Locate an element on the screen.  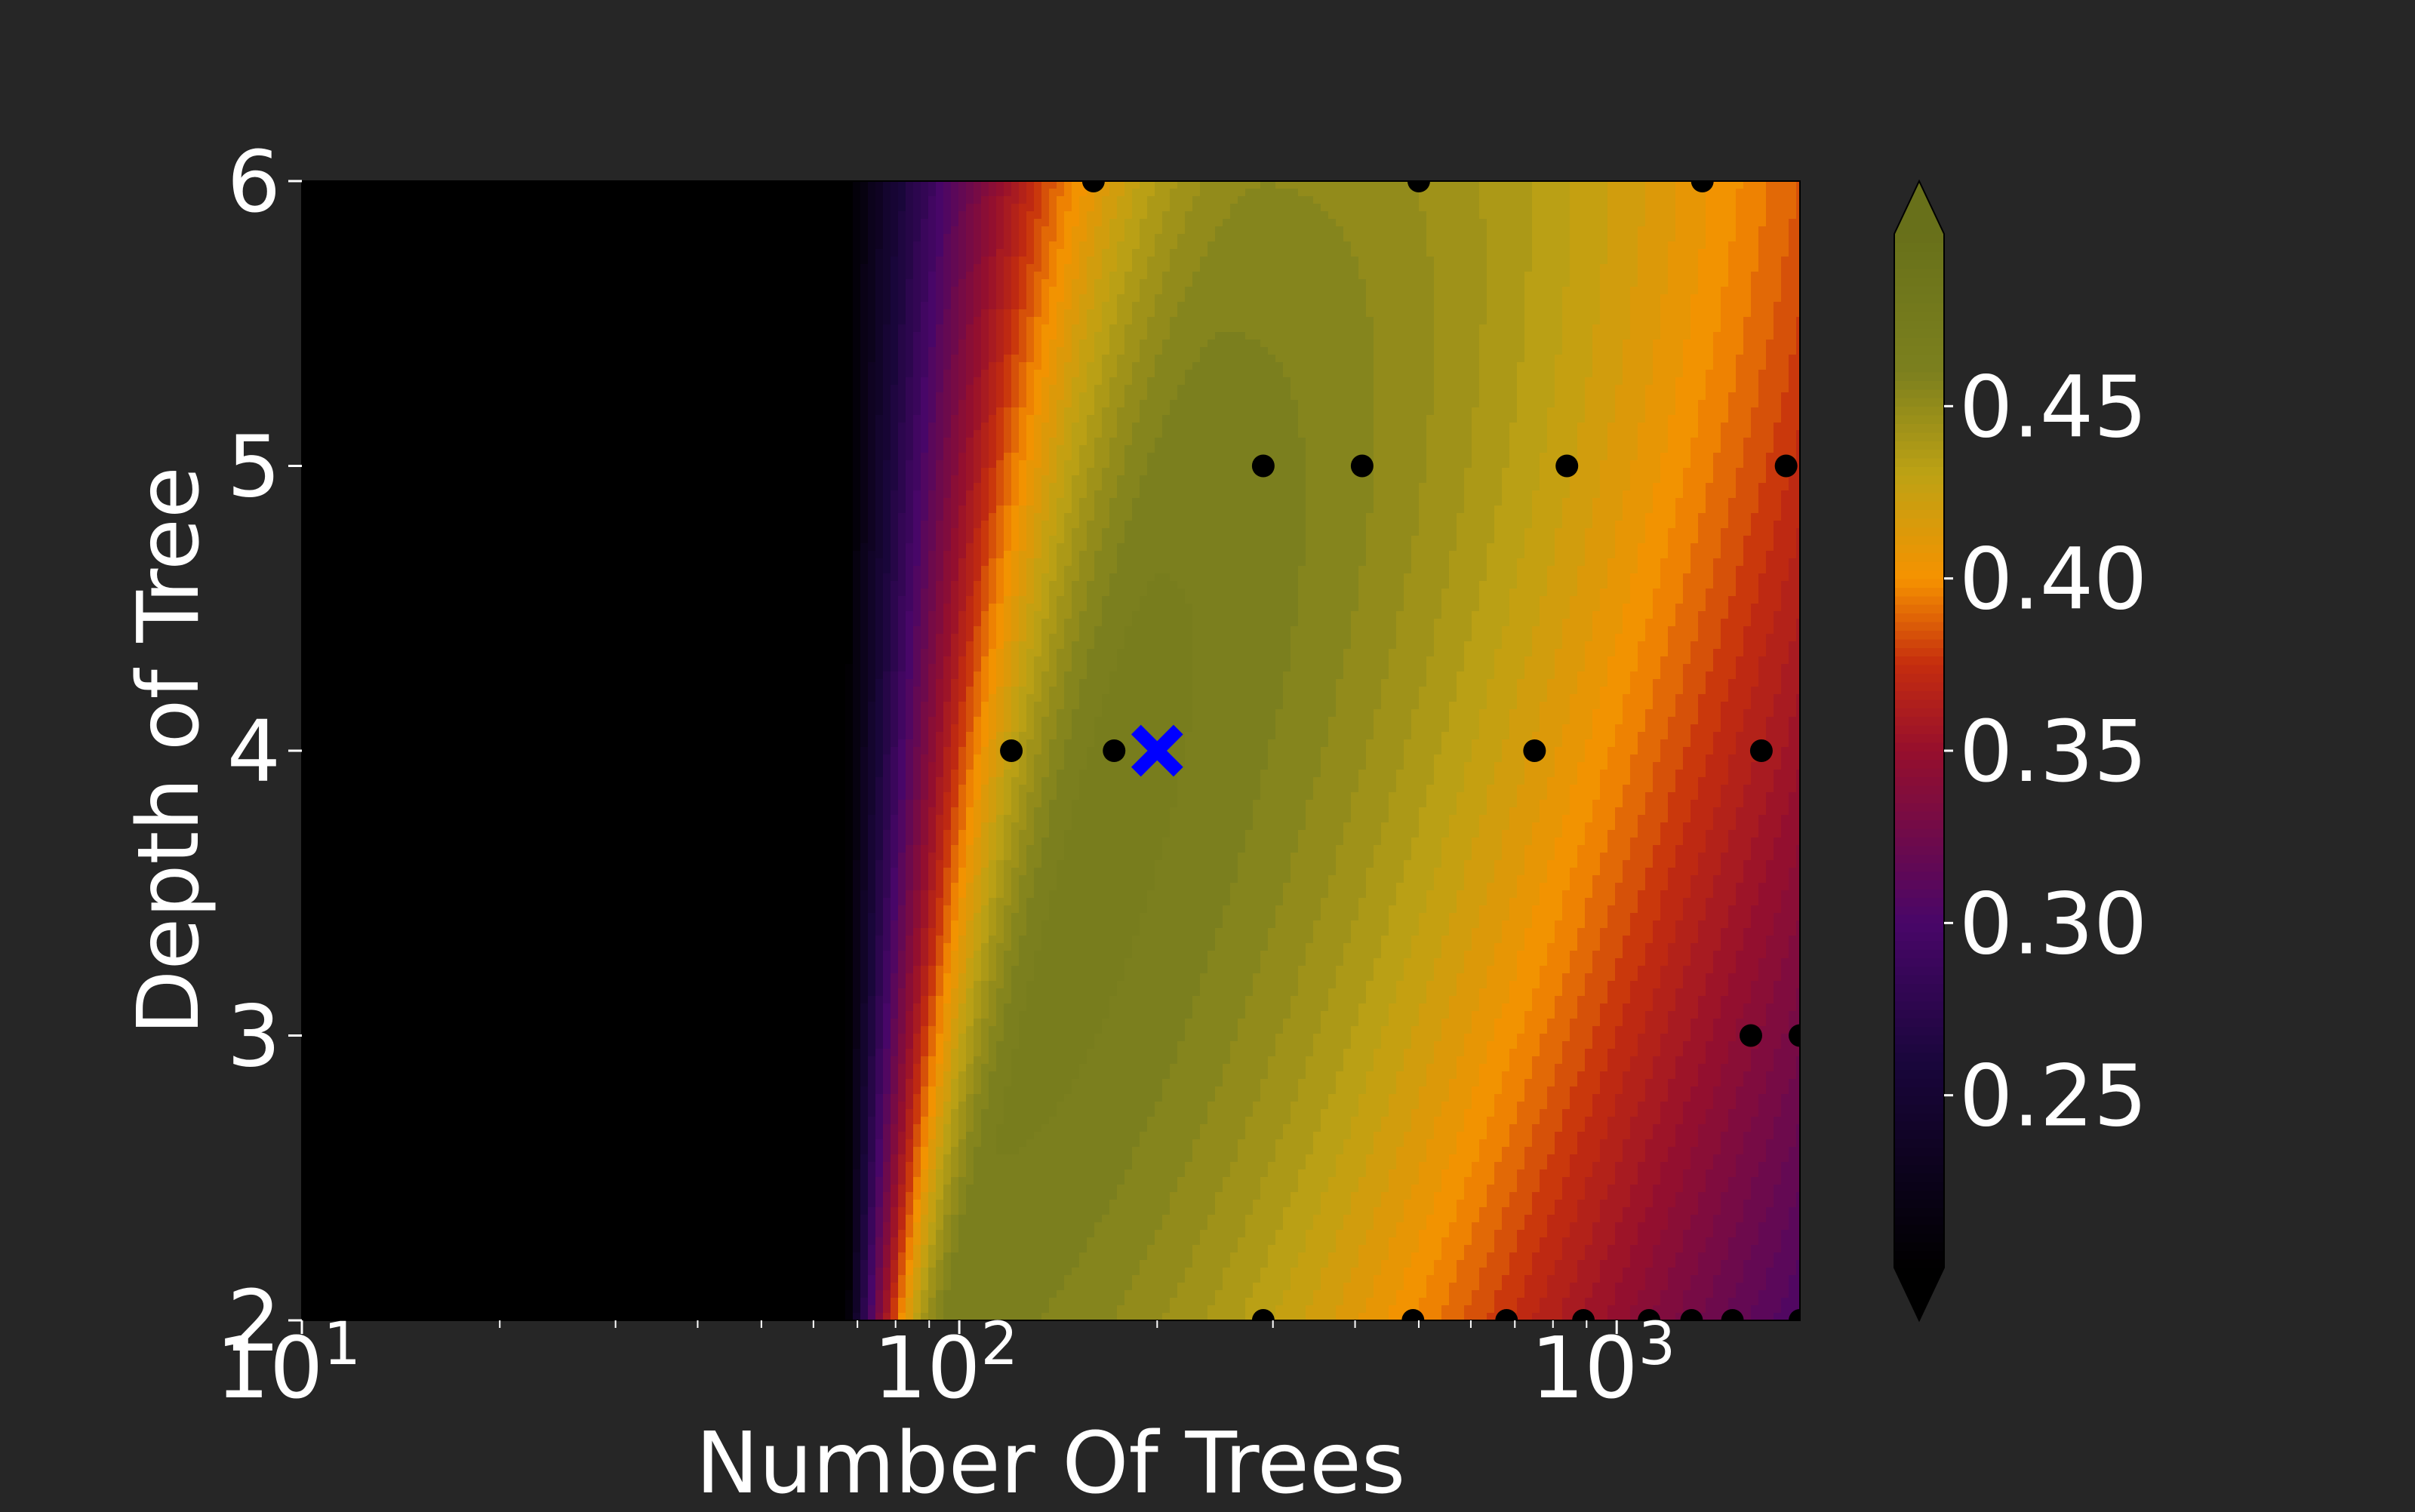
colorbar-tick-label: 0.40 is located at coordinates (2053, 580).